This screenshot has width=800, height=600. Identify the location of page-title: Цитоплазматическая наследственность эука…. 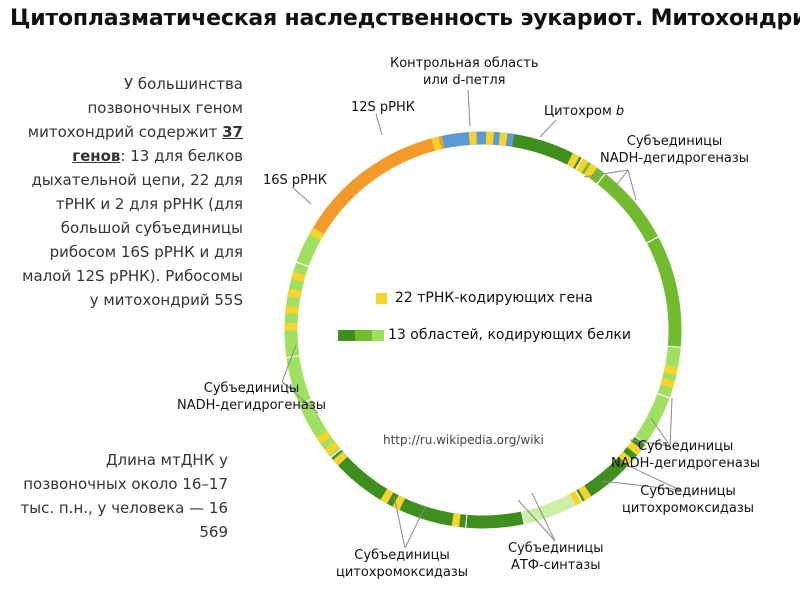
(405, 18).